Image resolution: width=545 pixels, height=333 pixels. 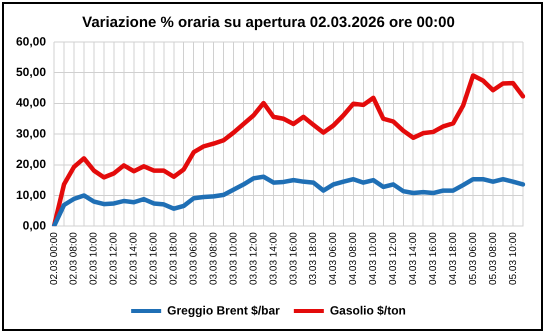 What do you see at coordinates (94, 258) in the screenshot?
I see `x-tick-label: 02.03 10:00` at bounding box center [94, 258].